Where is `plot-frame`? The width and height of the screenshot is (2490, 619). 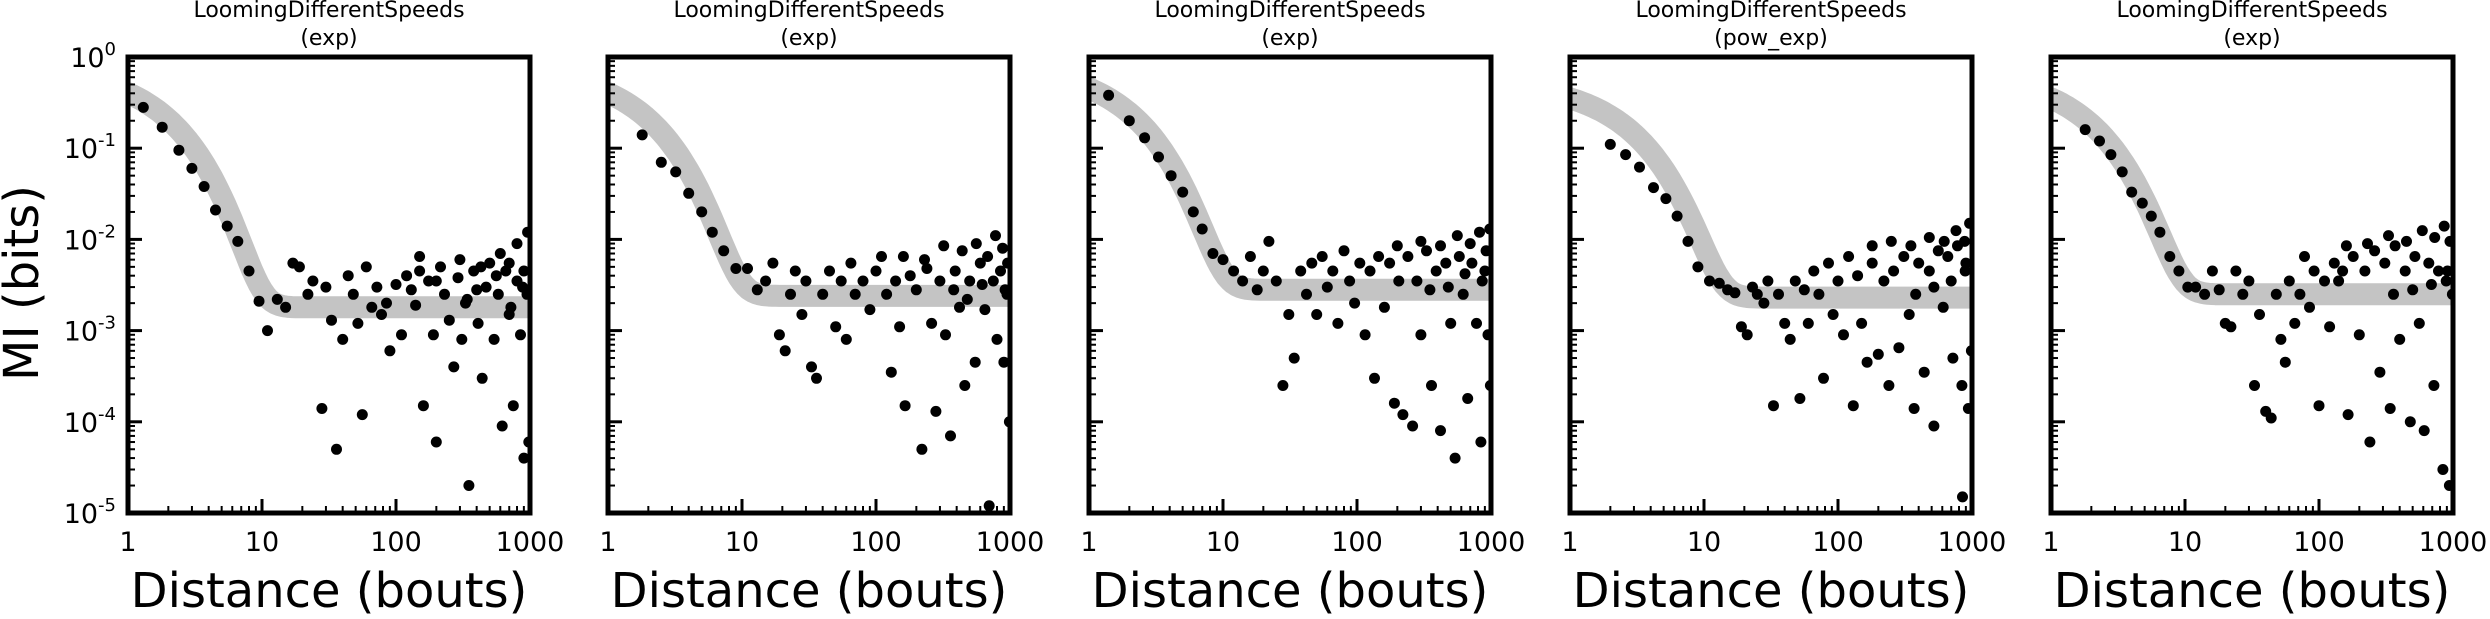 plot-frame is located at coordinates (1771, 285).